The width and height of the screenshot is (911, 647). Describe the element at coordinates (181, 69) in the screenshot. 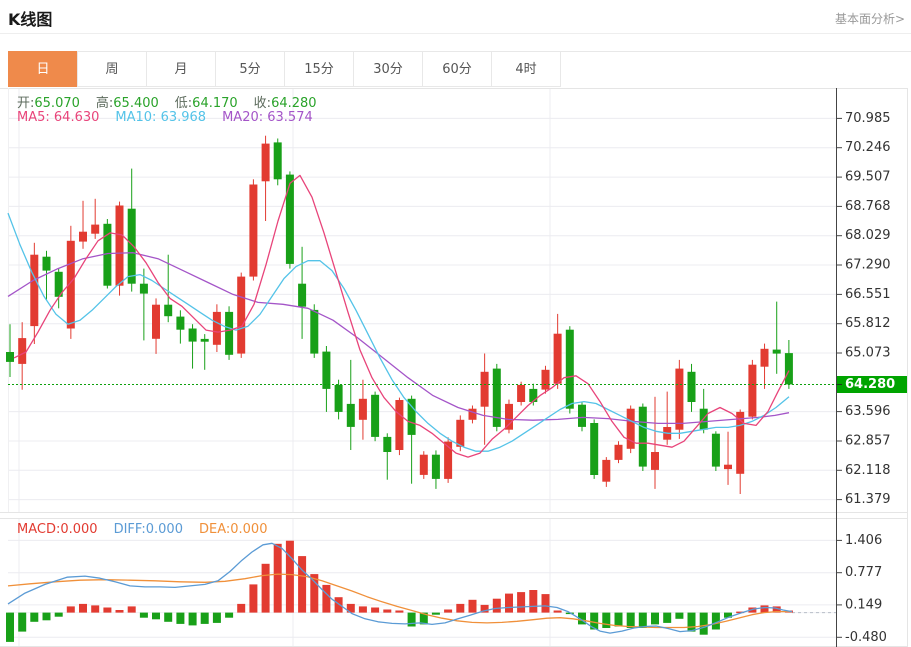

I see `tab-month: 月` at that location.